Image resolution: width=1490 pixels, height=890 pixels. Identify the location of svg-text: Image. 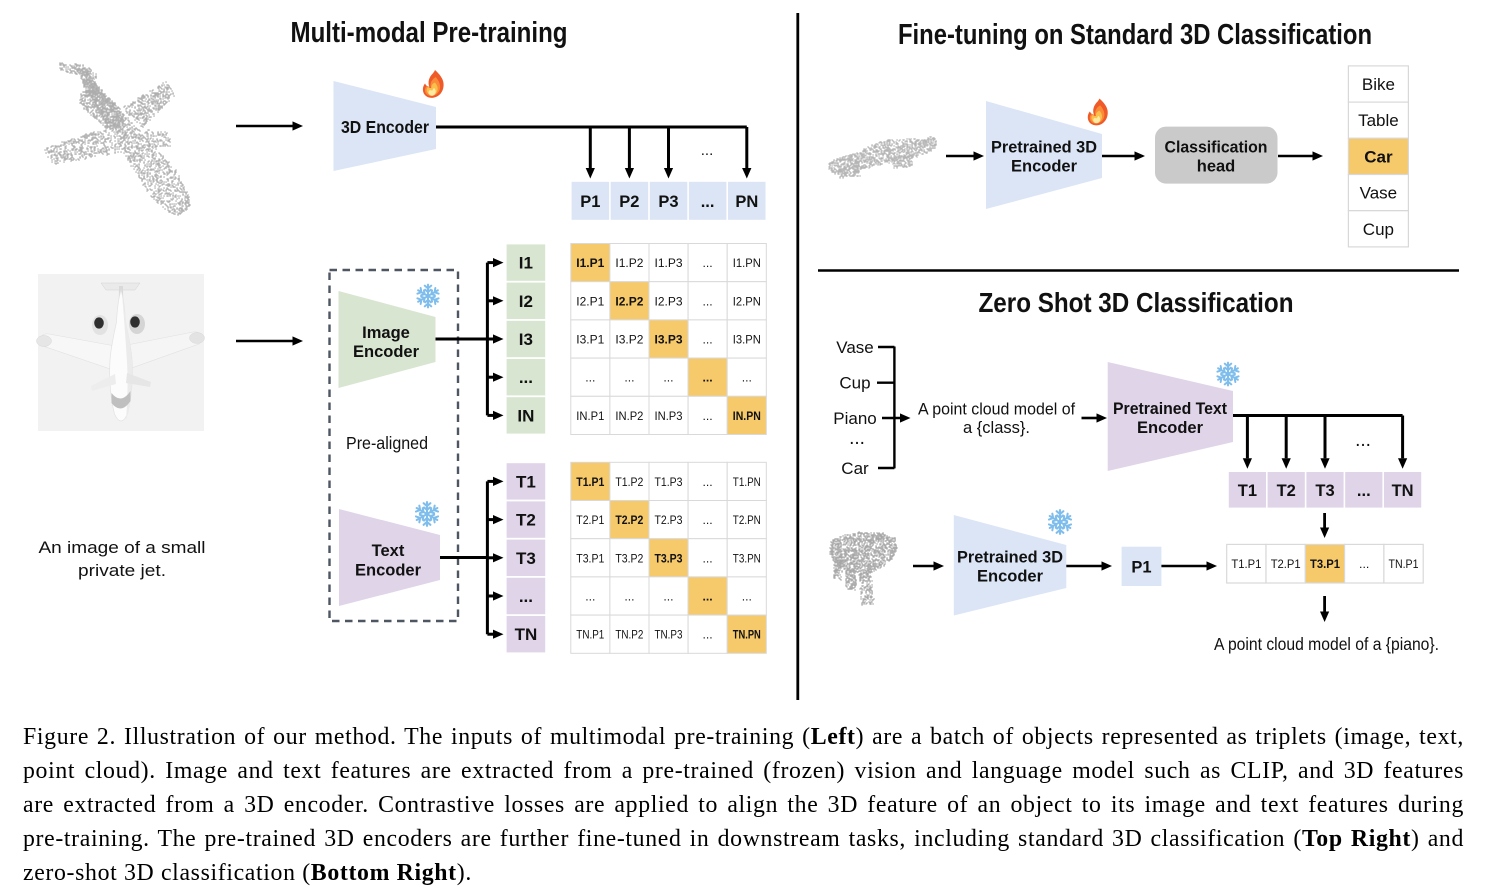
(386, 333).